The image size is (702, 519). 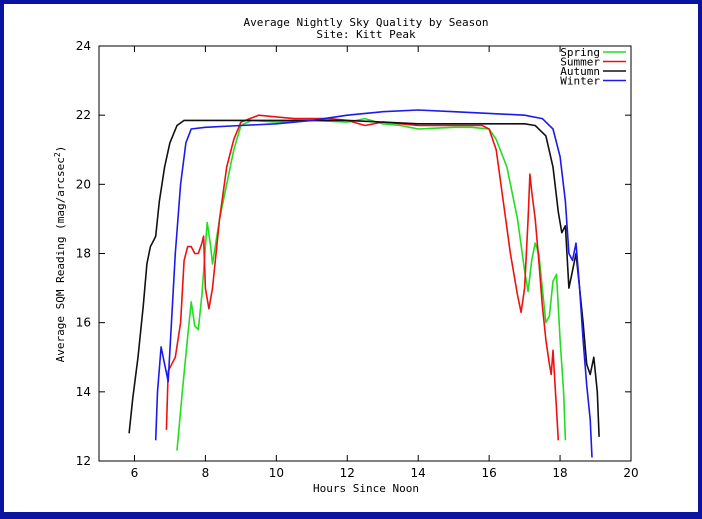 What do you see at coordinates (630, 473) in the screenshot?
I see `x-tick-label: 20` at bounding box center [630, 473].